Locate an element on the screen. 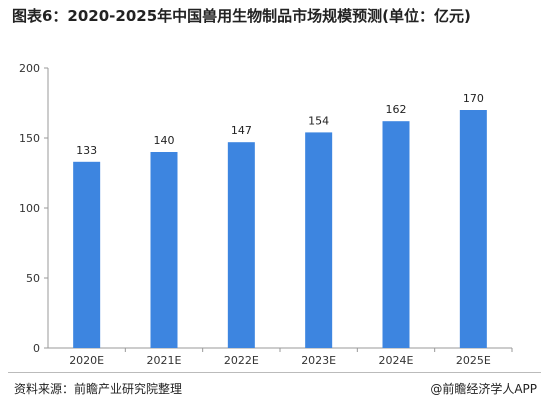 The image size is (549, 408). y-tick-label: 200 is located at coordinates (29, 68).